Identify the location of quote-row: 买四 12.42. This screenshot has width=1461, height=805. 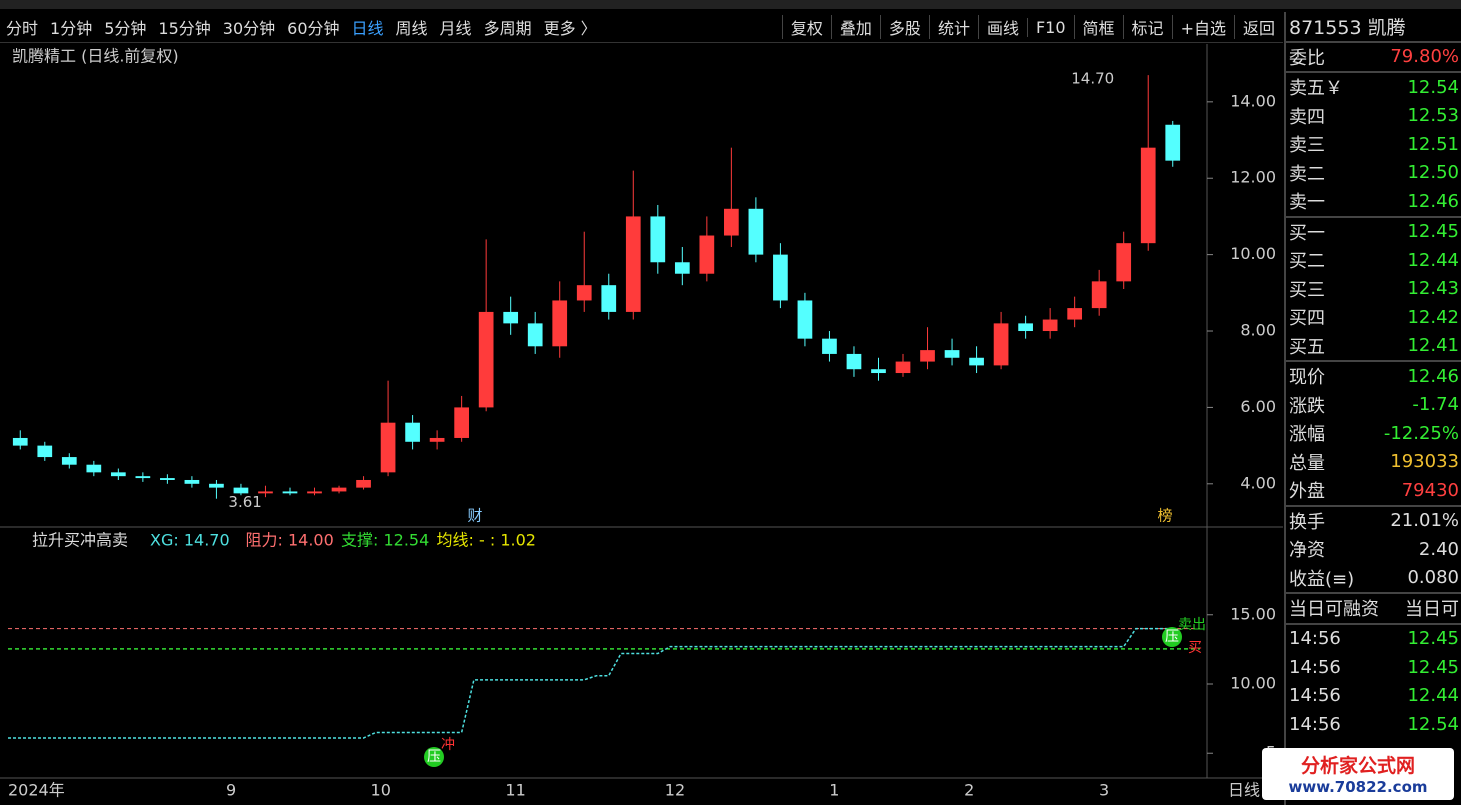
(1373, 317).